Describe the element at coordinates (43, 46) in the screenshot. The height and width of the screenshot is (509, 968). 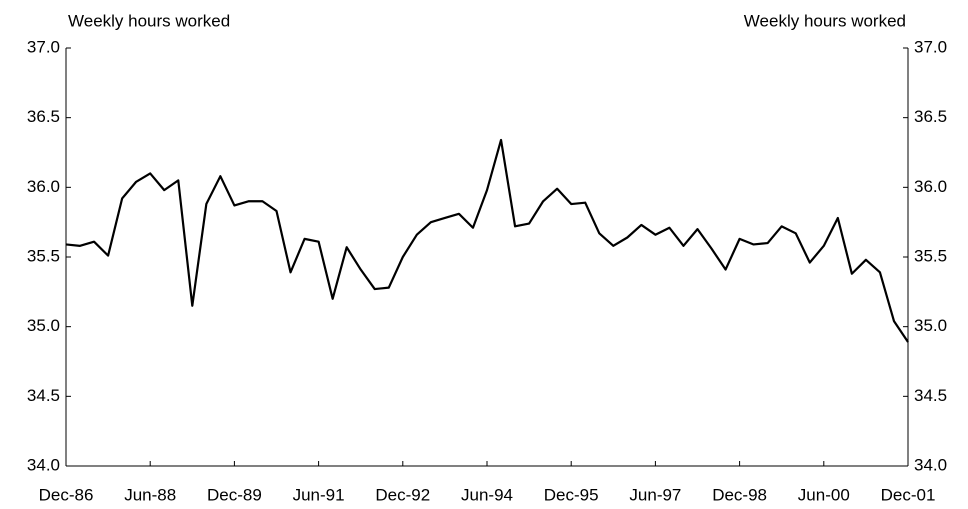
I see `y-tick-label: 37.0` at that location.